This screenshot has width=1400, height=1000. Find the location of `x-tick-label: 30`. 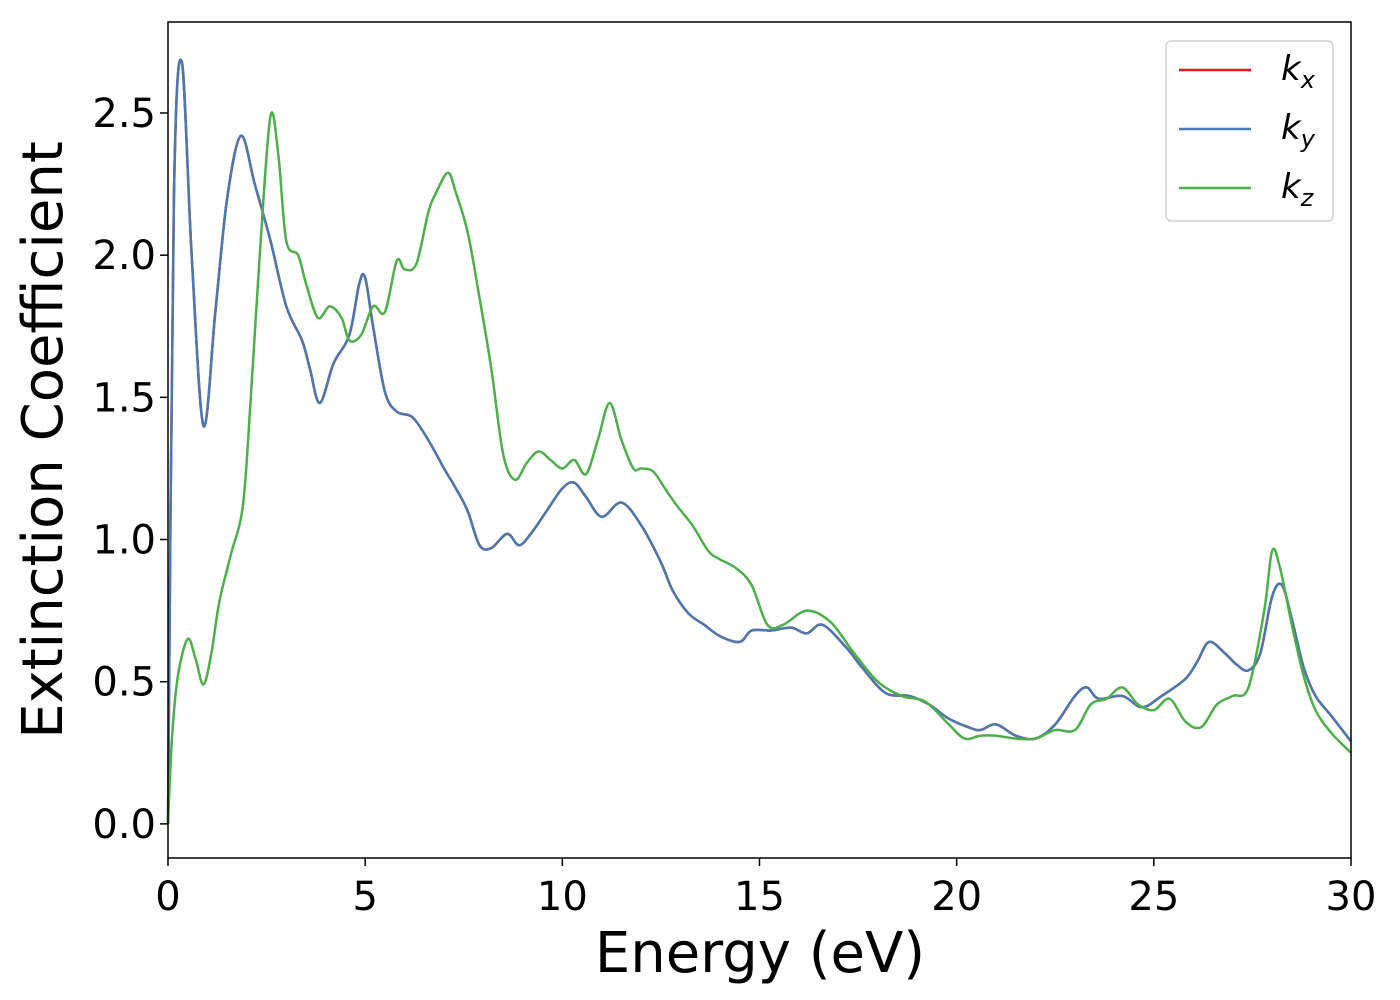

x-tick-label: 30 is located at coordinates (1351, 897).